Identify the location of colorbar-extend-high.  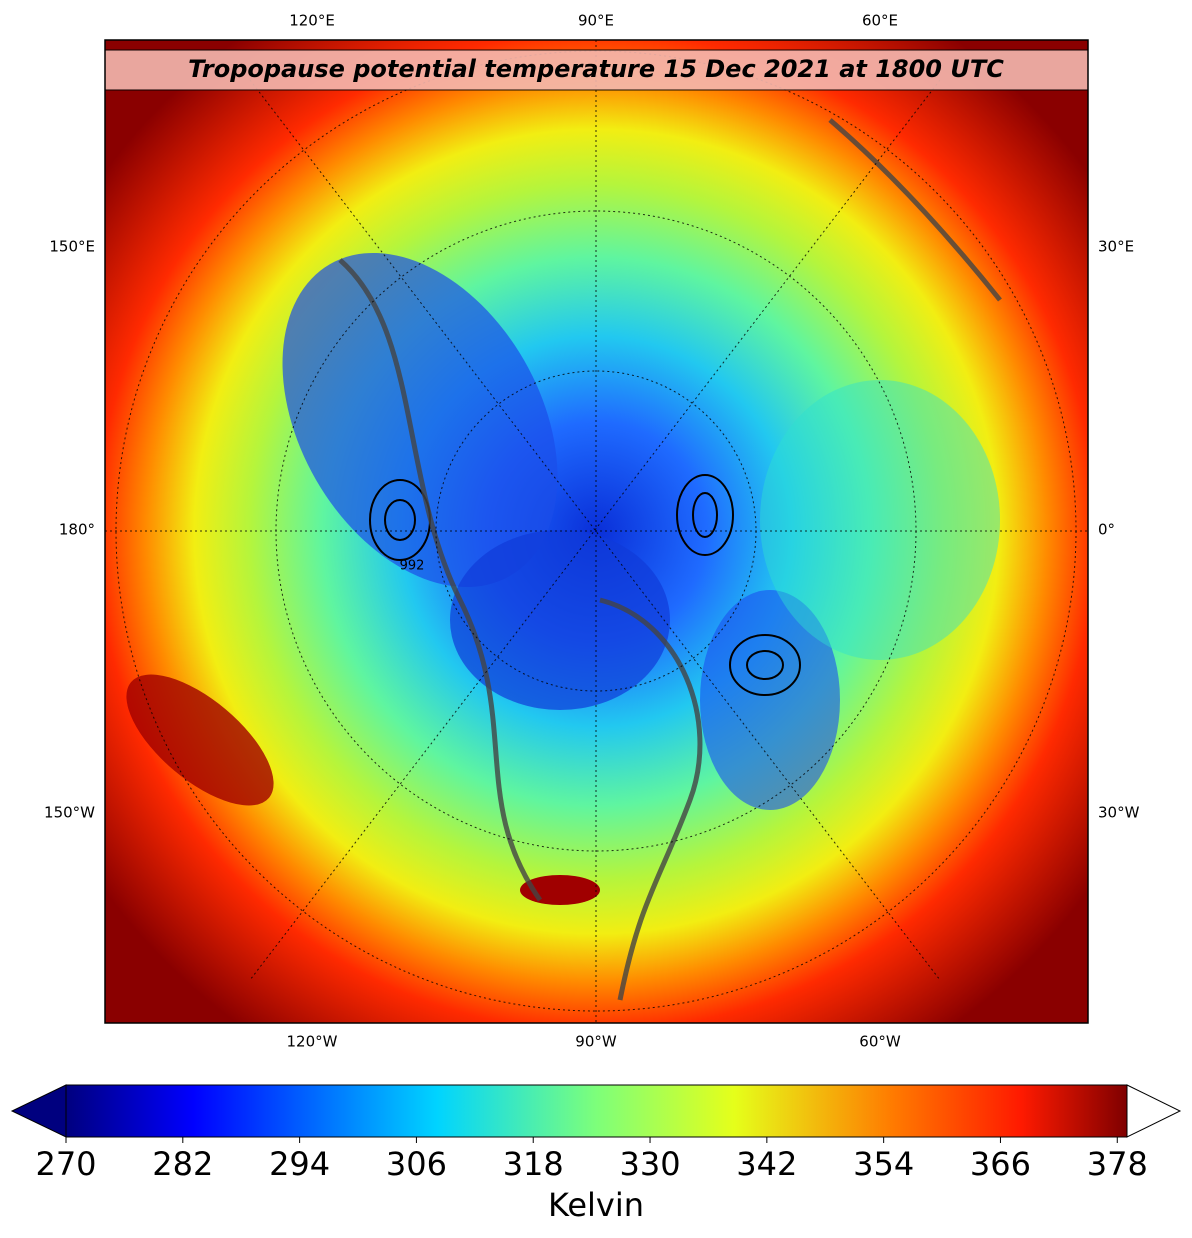
(1154, 1111).